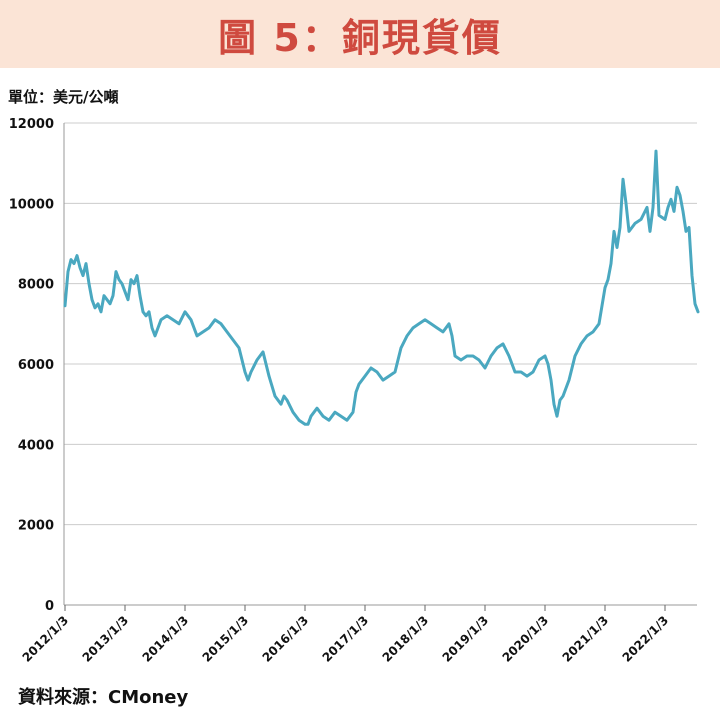  I want to click on page-title: 圖 5：銅現貨價, so click(360, 37).